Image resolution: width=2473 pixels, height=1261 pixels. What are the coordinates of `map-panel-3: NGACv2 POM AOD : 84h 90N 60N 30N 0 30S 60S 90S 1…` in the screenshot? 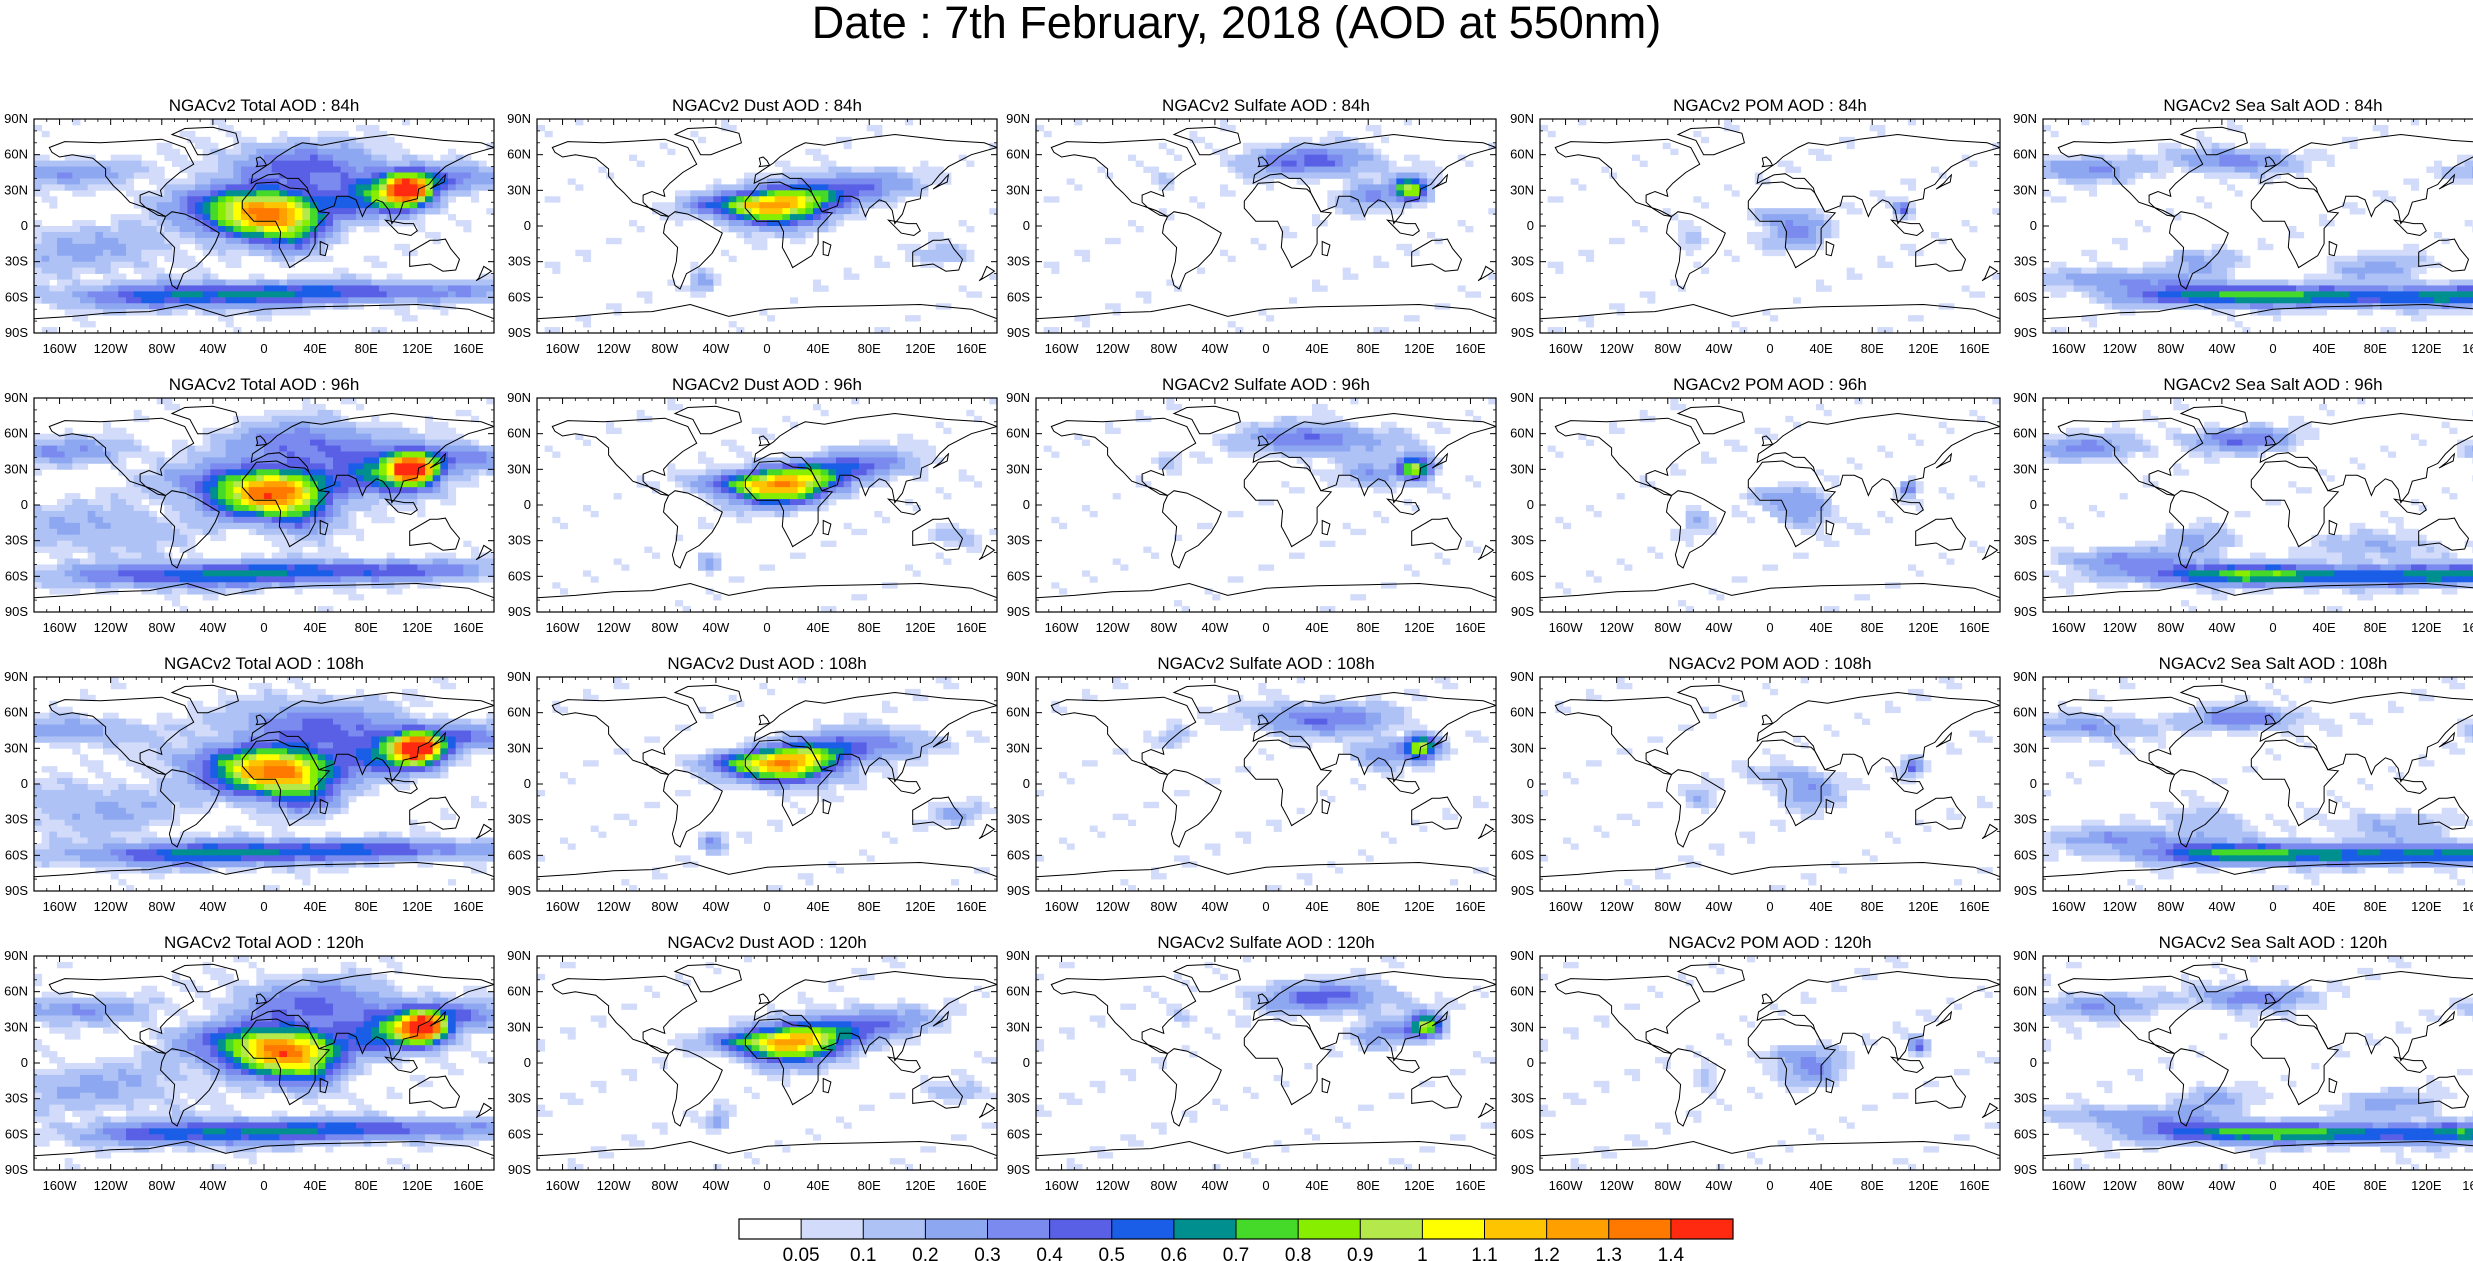 It's located at (1755, 226).